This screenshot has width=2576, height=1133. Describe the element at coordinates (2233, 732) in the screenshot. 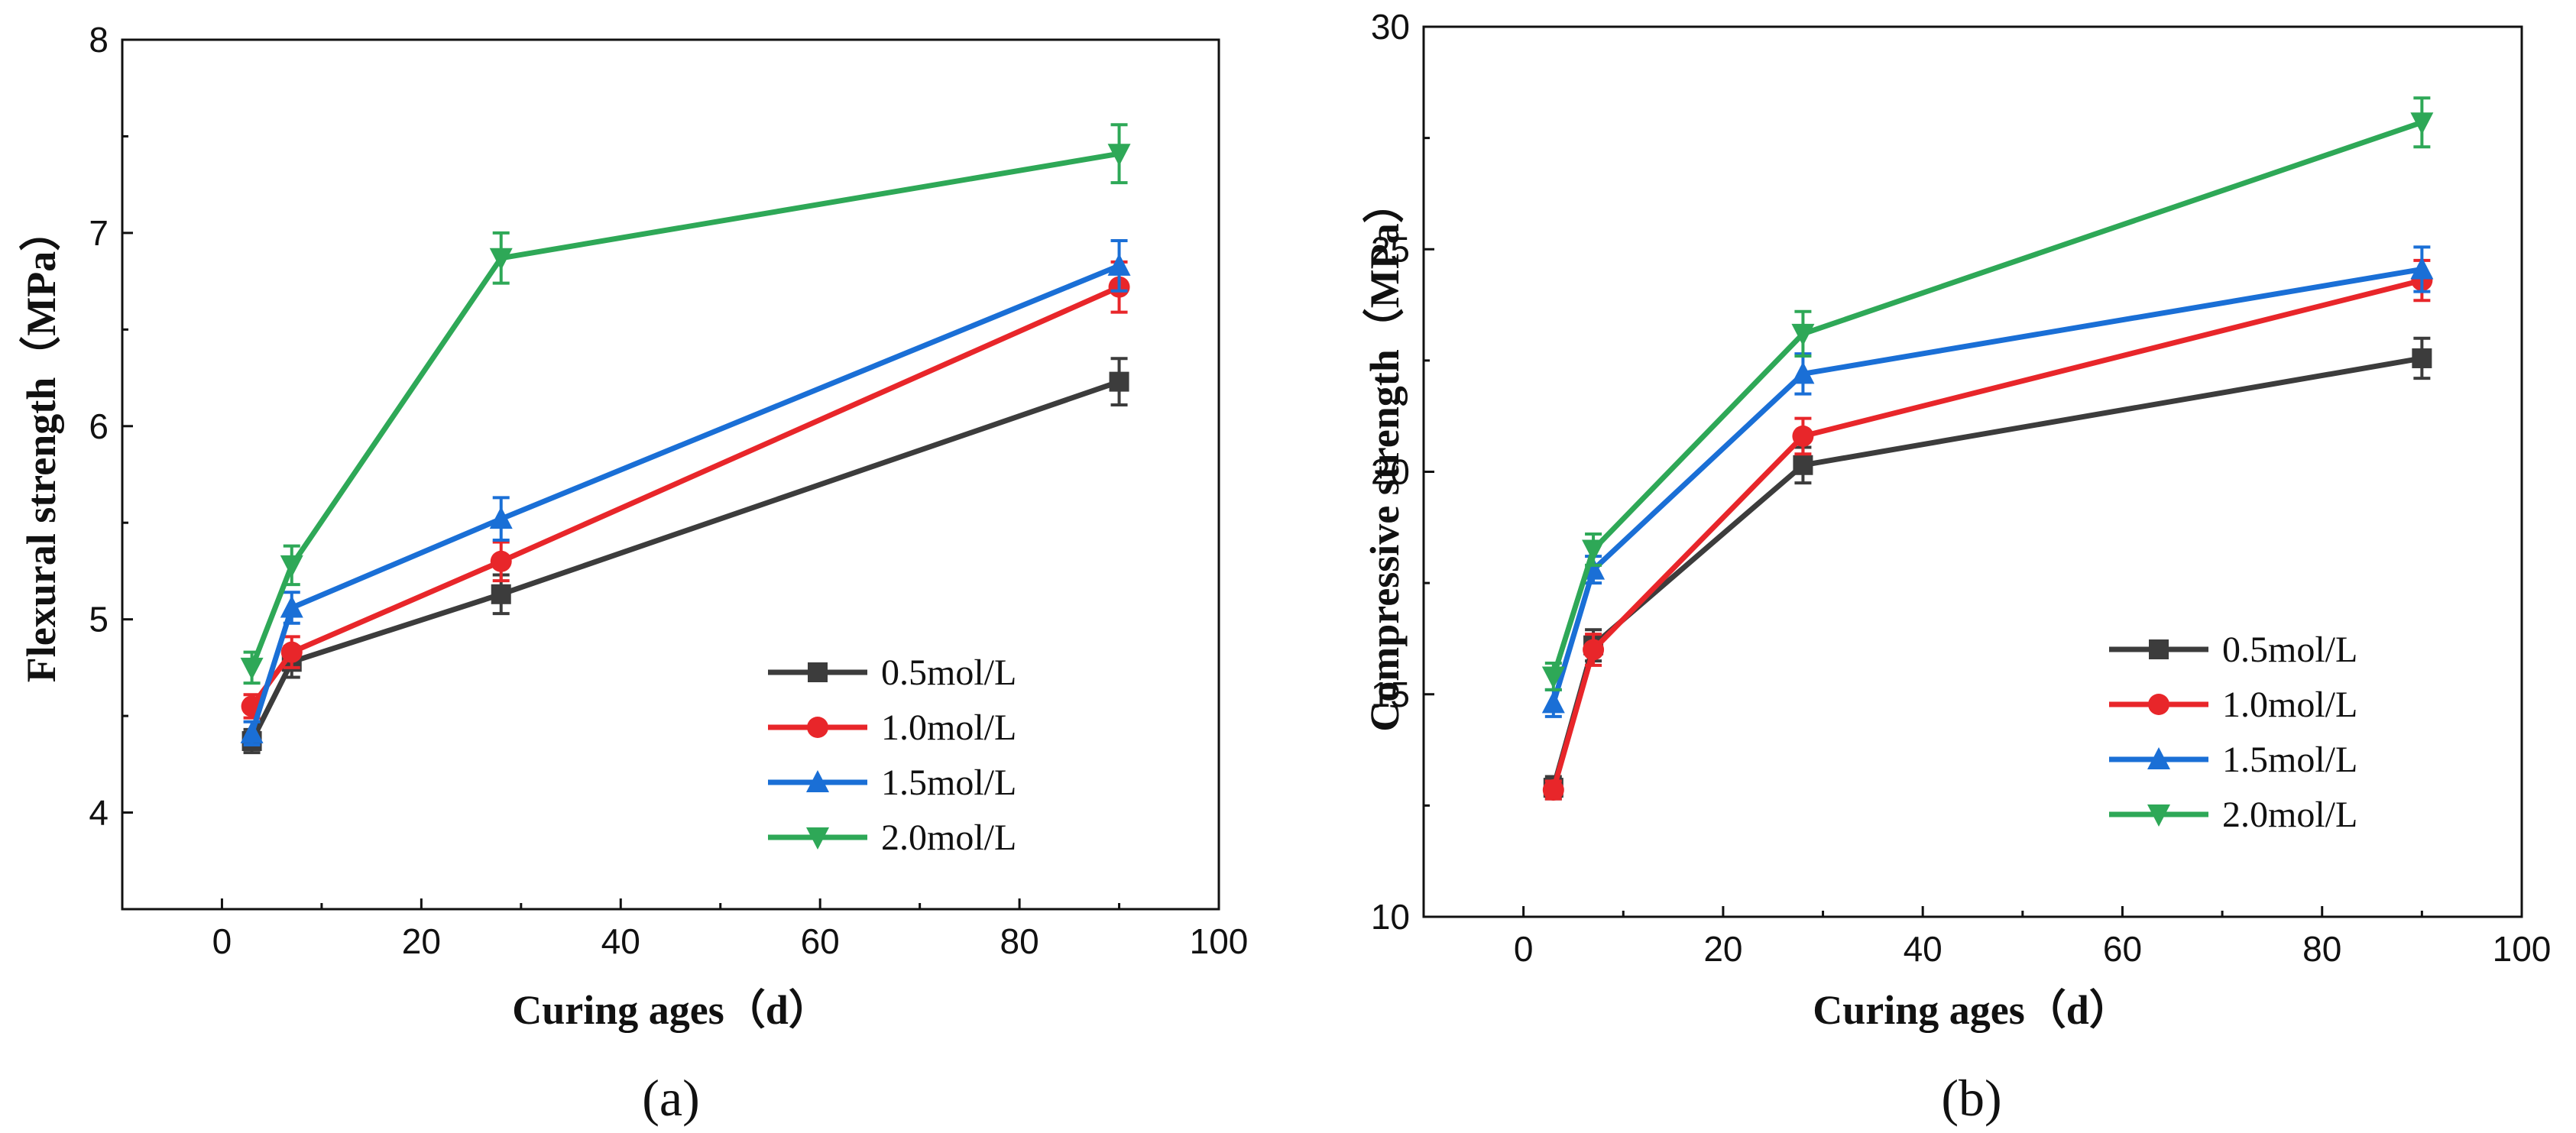

I see `legend-b: 0.5mol/L 1.0mol/L 1.5mol/L 2.0mol/L` at that location.